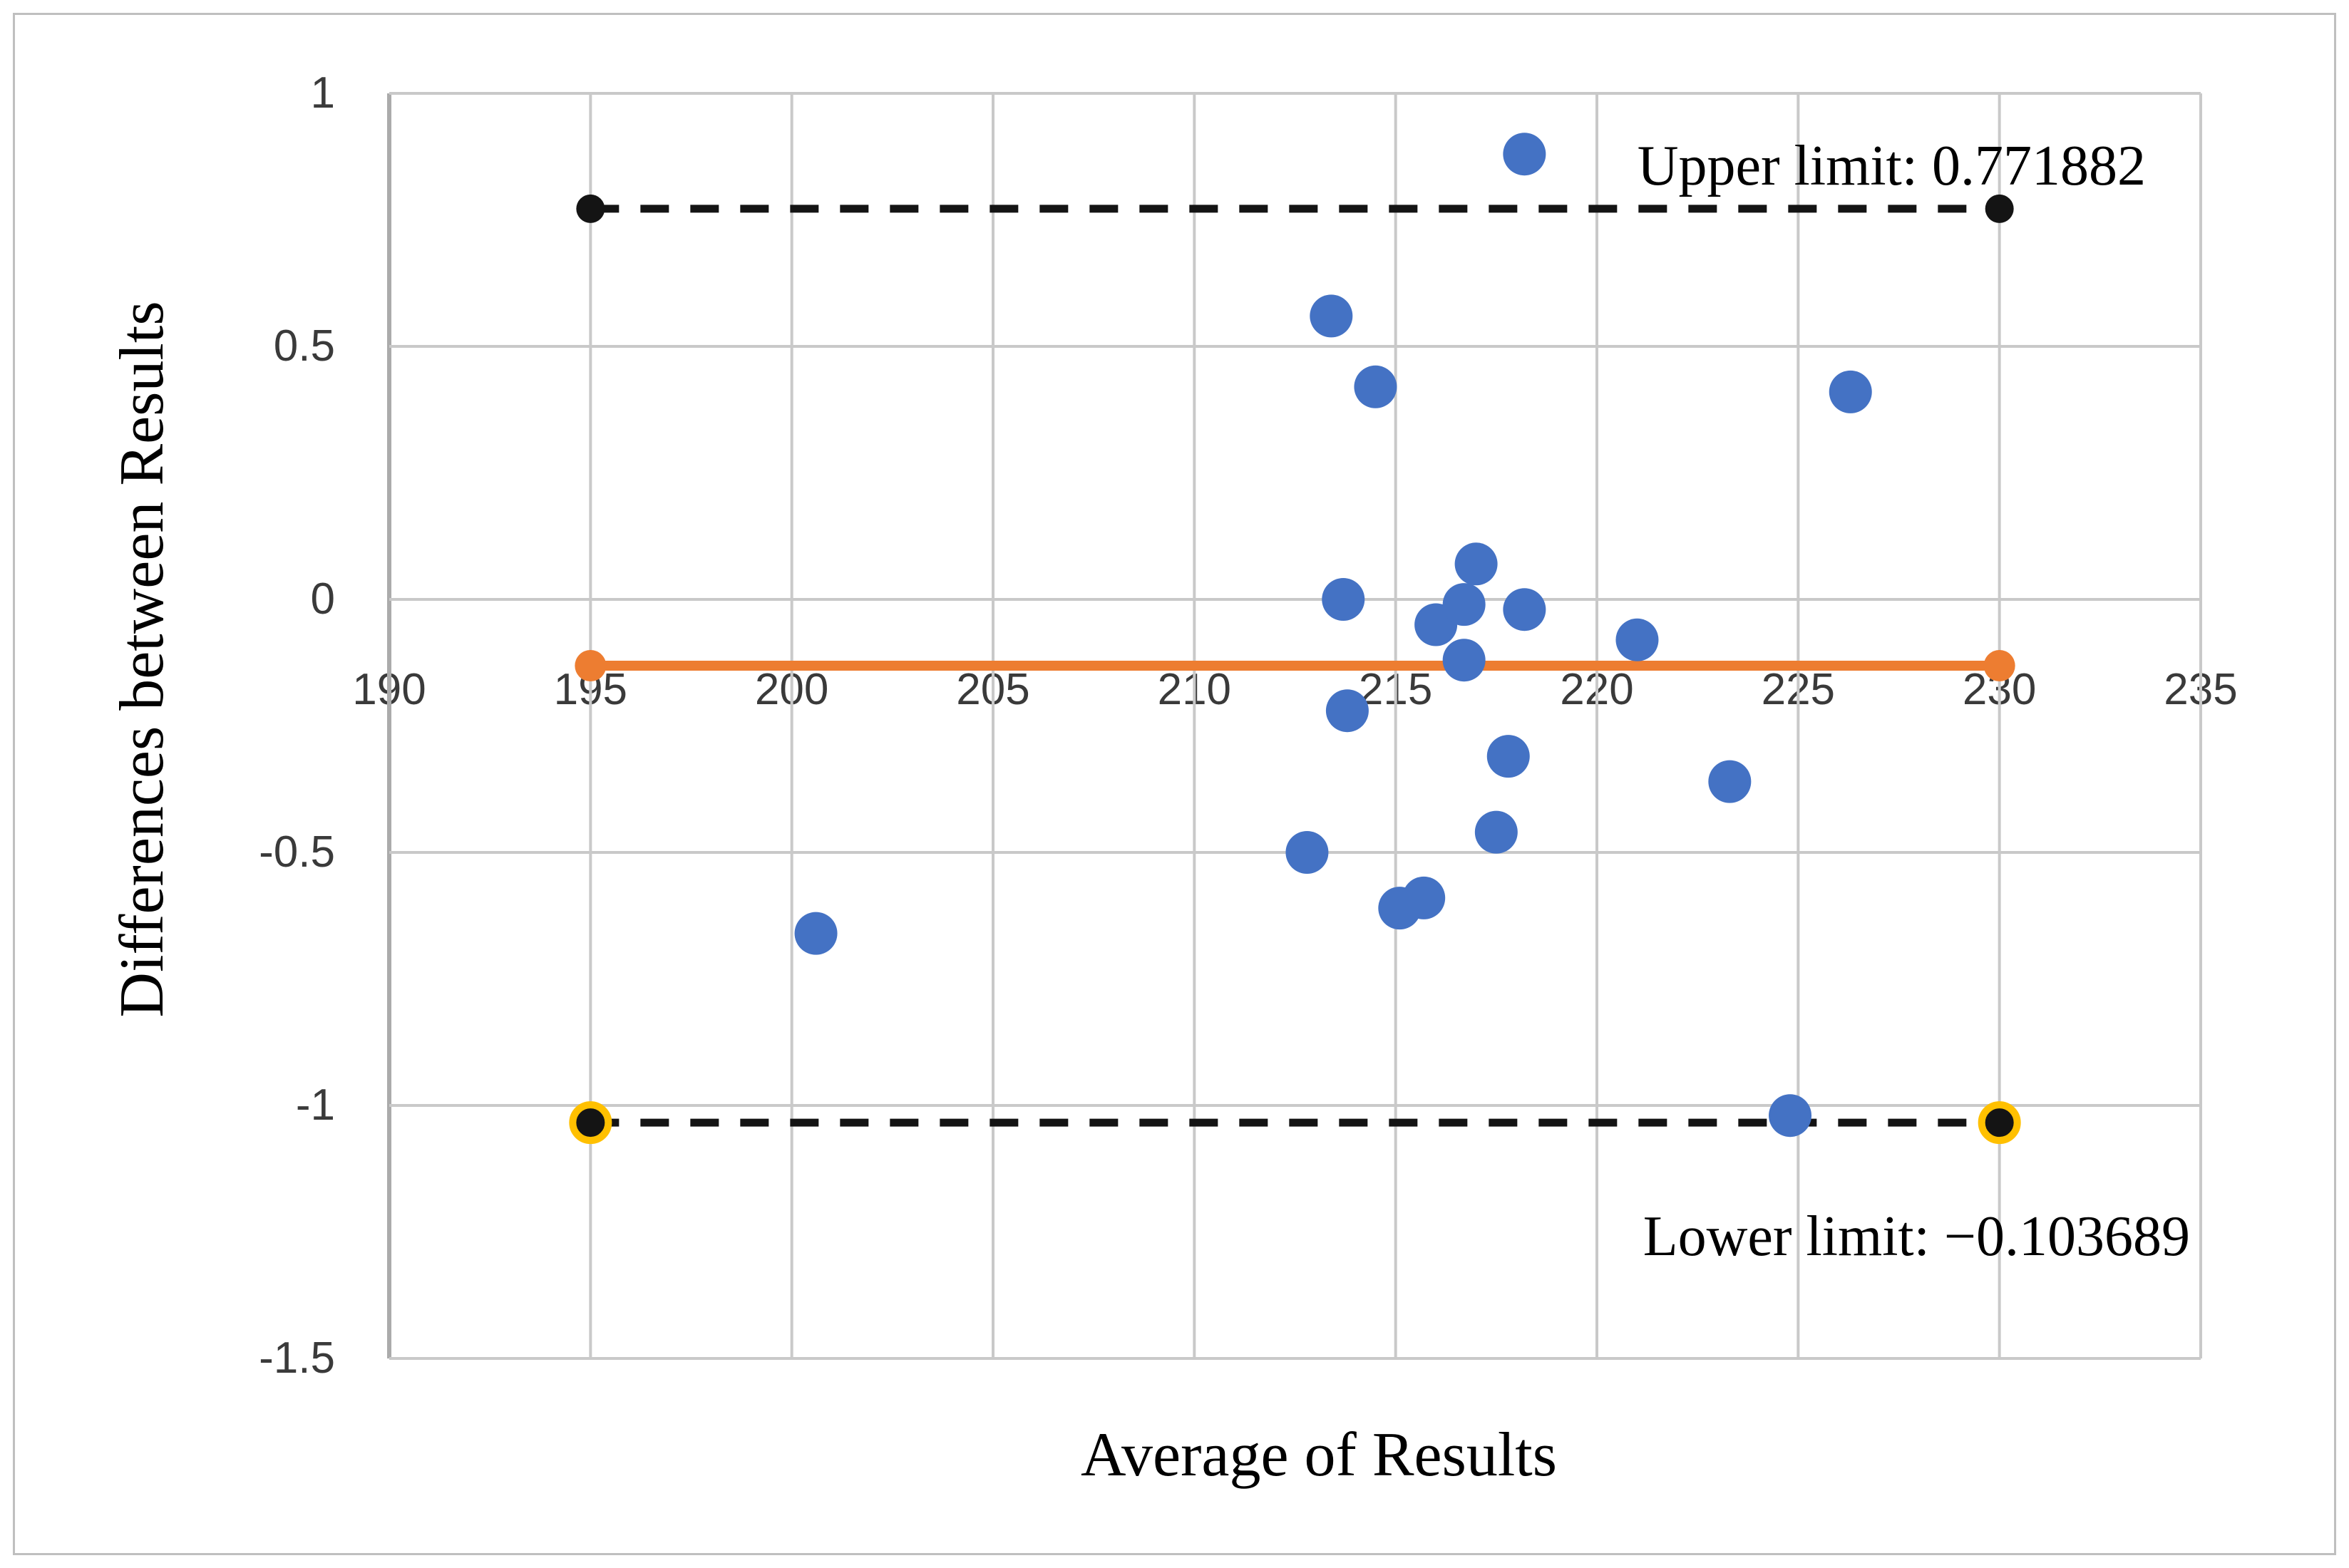  I want to click on x-axis-title: Average of Results, so click(1319, 1455).